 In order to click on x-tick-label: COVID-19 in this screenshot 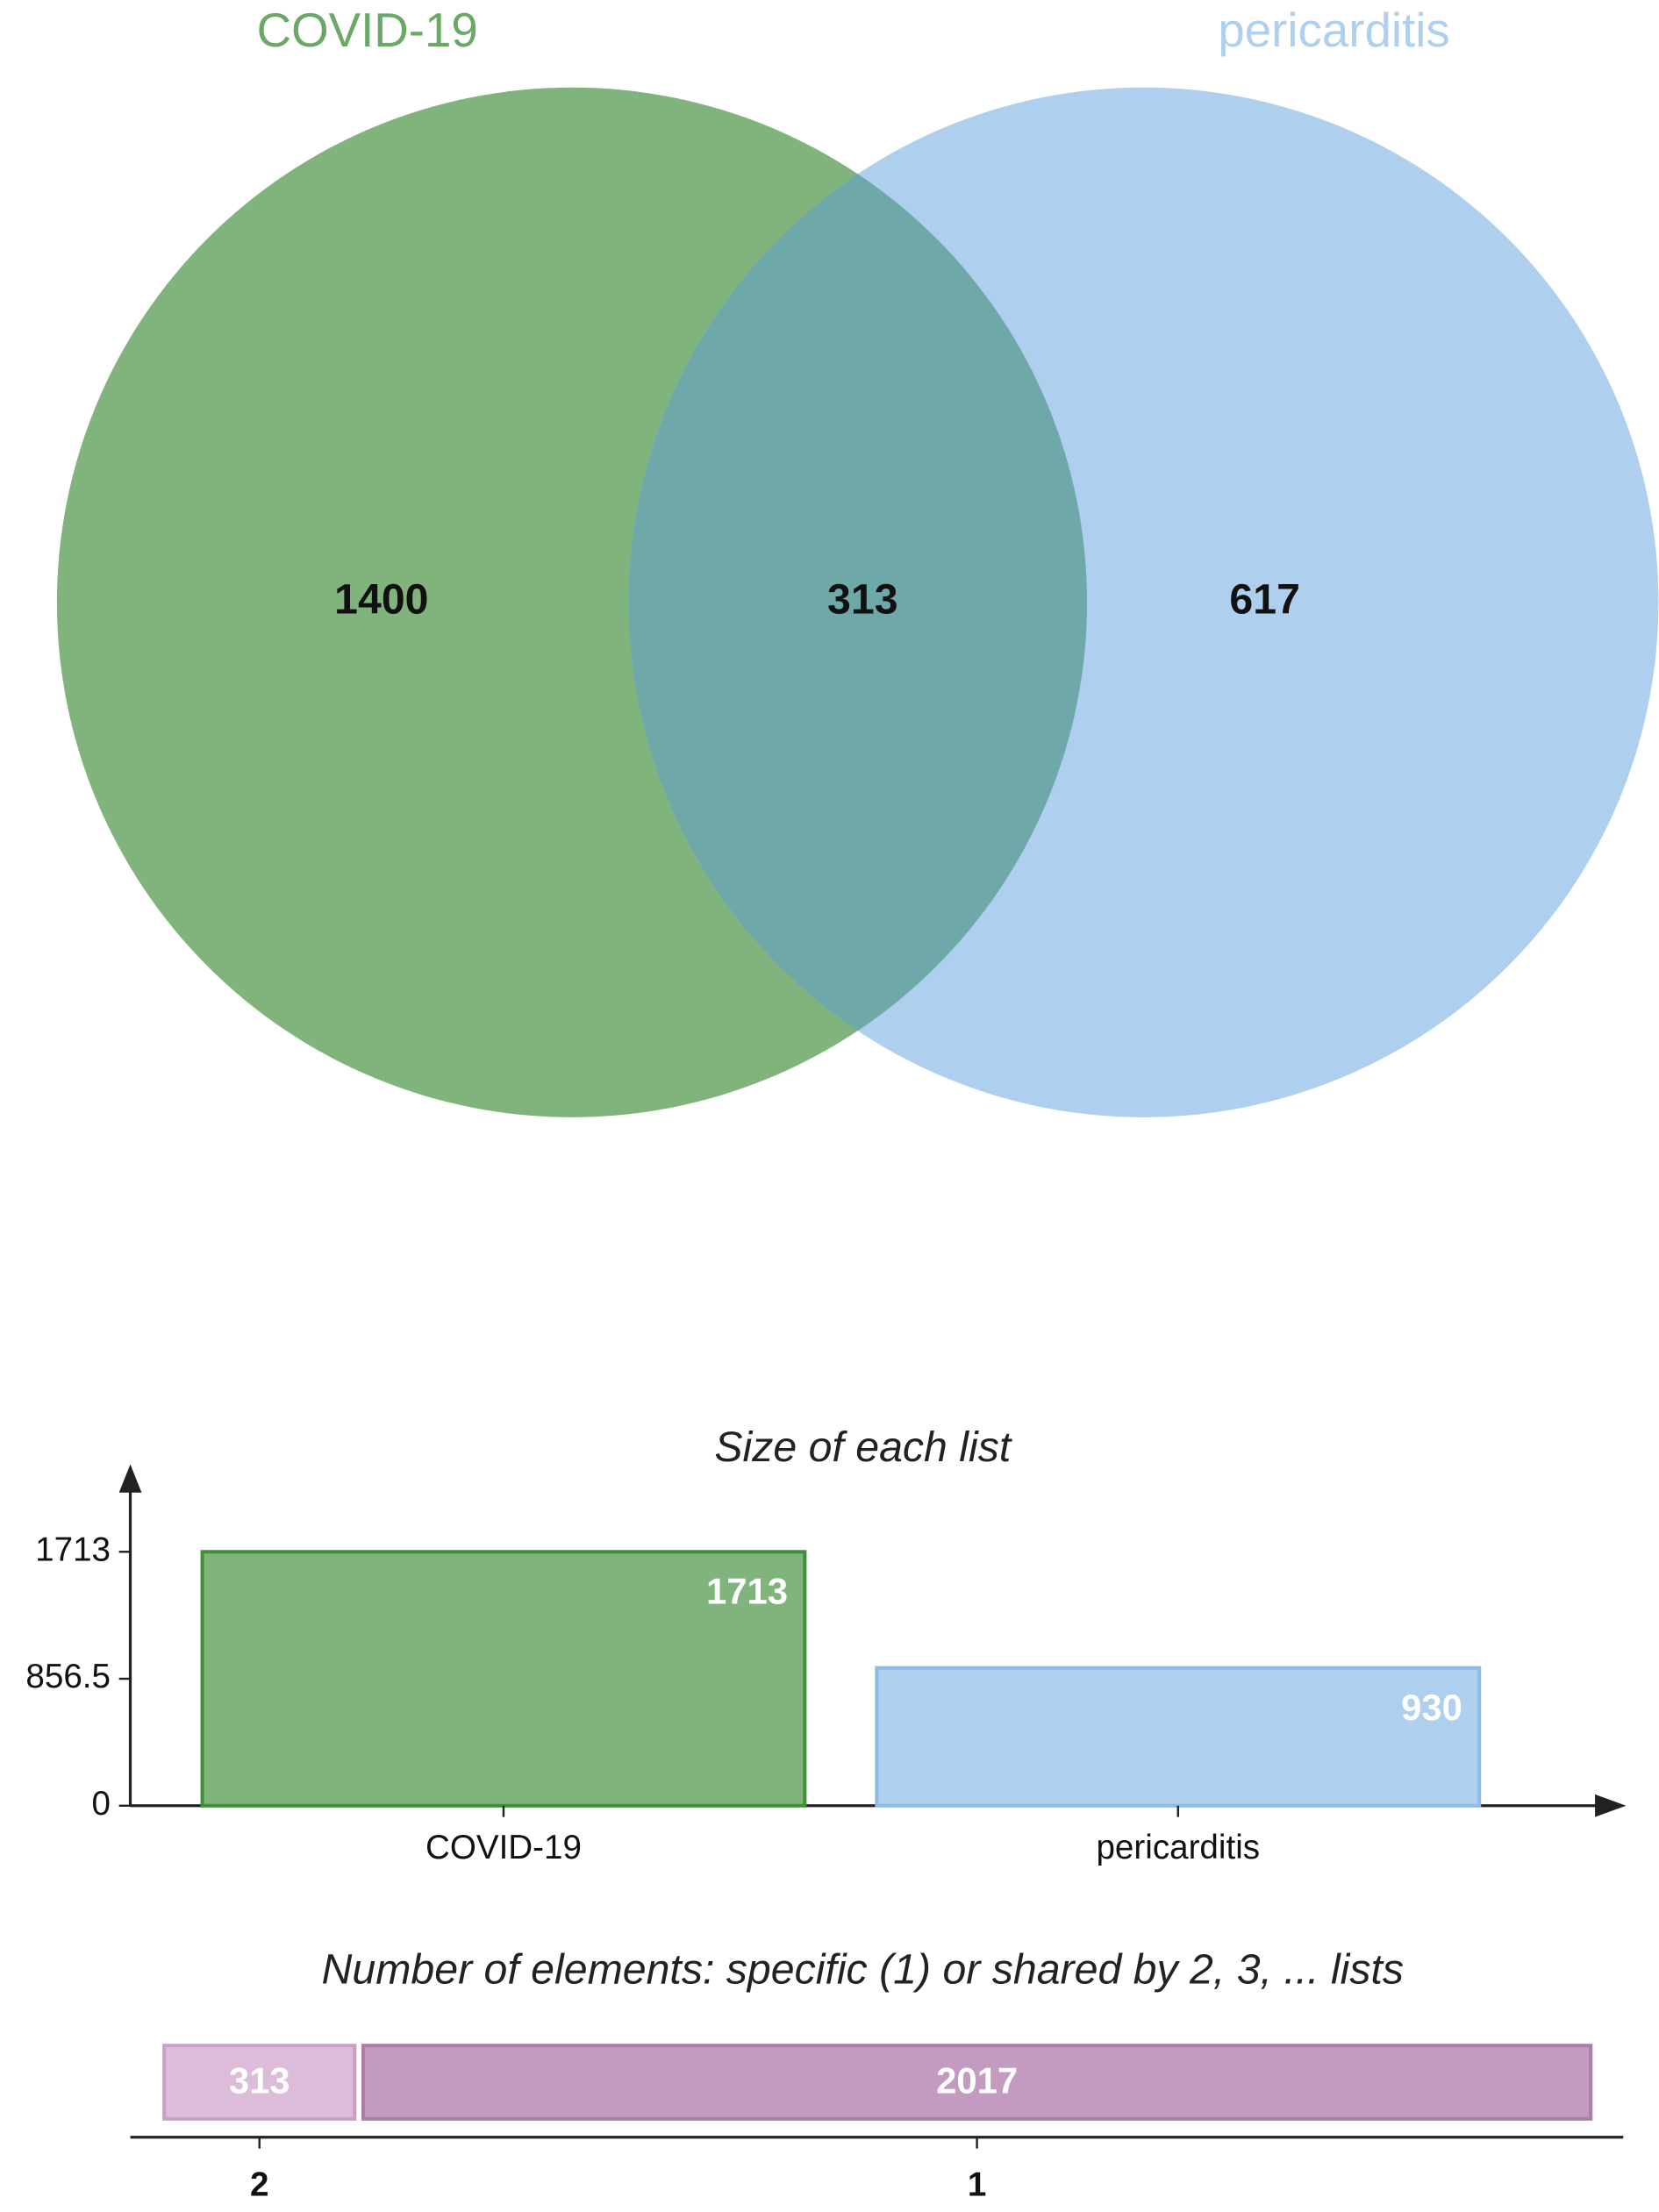, I will do `click(503, 1848)`.